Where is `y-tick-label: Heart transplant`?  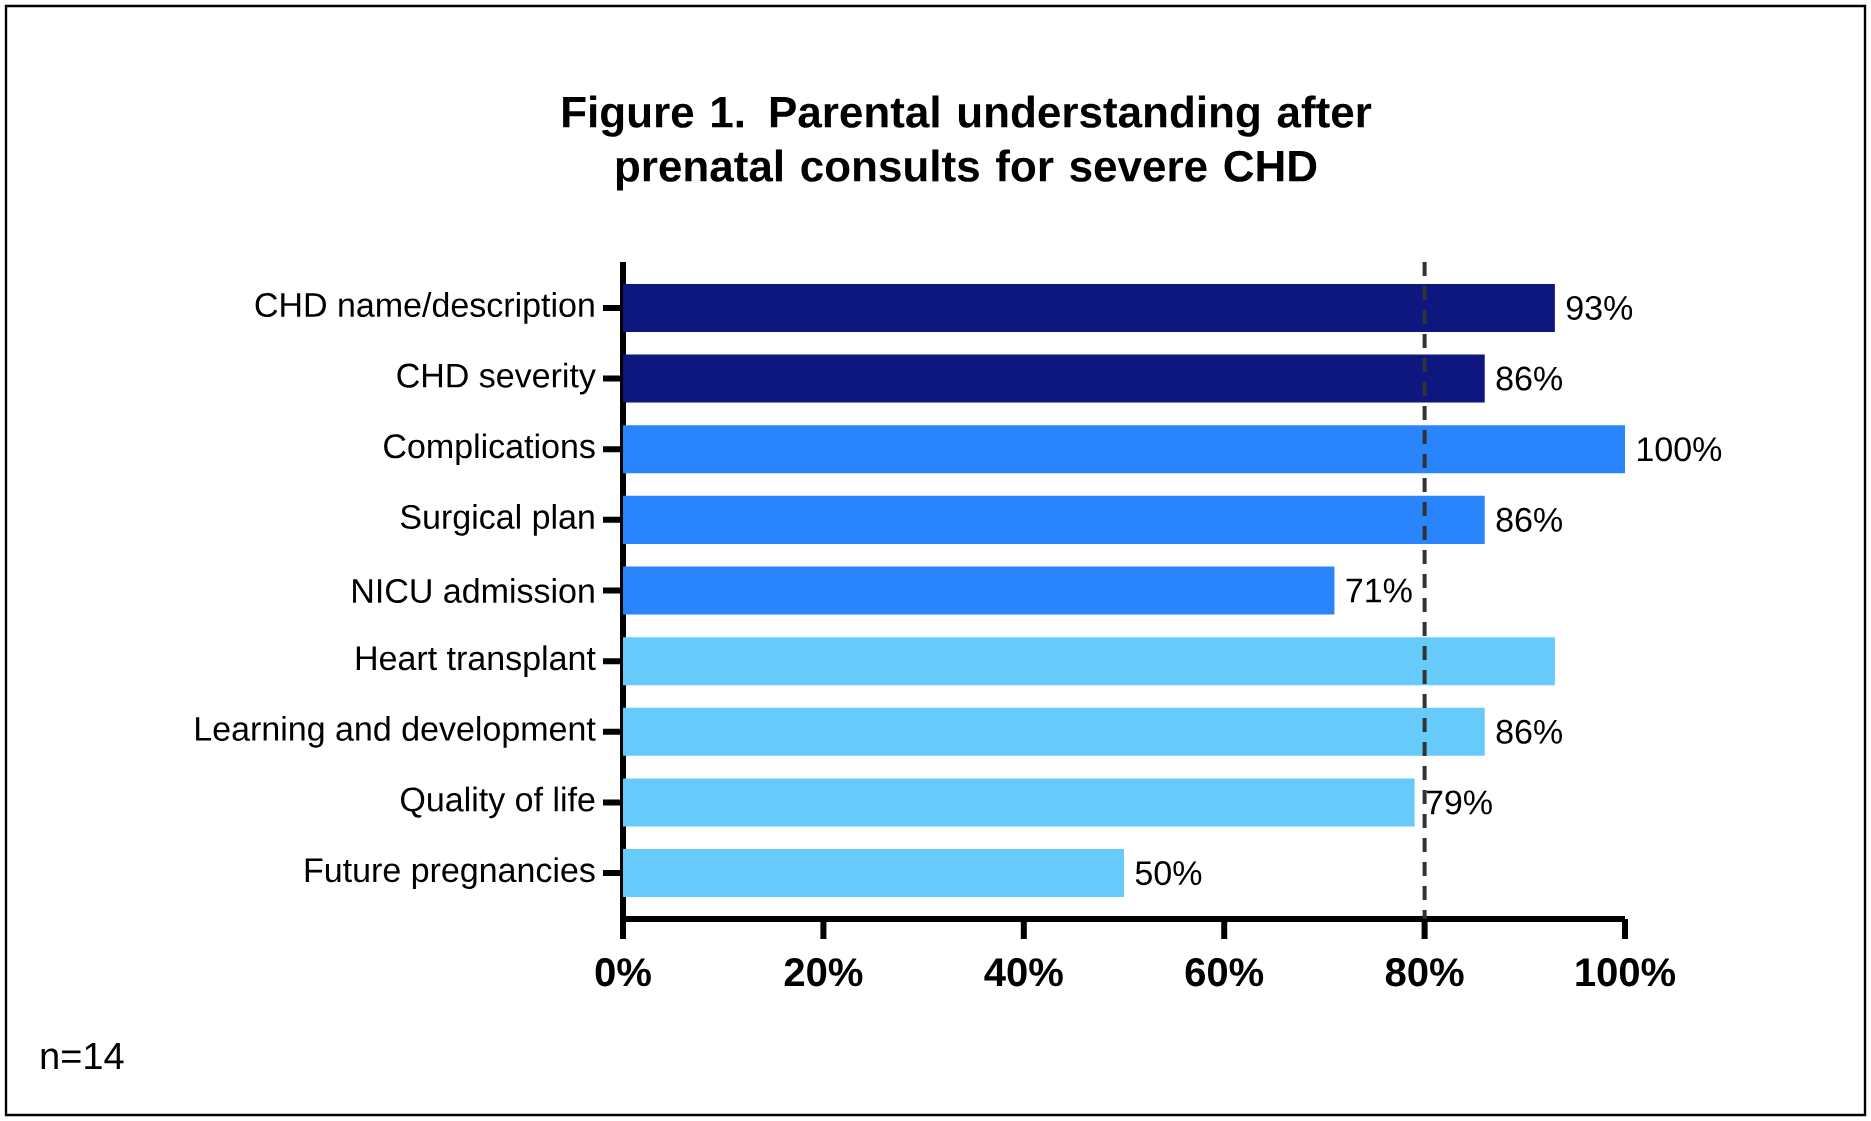 y-tick-label: Heart transplant is located at coordinates (476, 661).